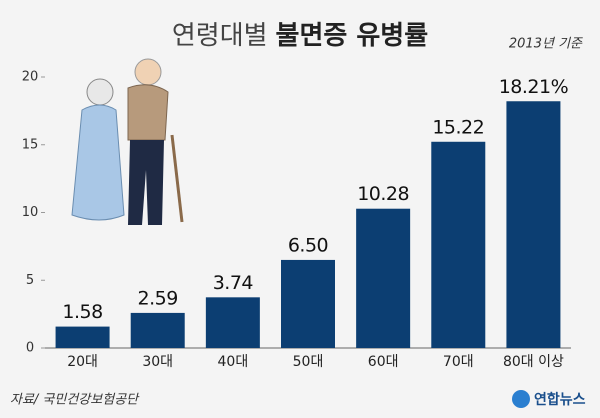 Image resolution: width=600 pixels, height=418 pixels. Describe the element at coordinates (233, 283) in the screenshot. I see `value-label: 3.74` at that location.